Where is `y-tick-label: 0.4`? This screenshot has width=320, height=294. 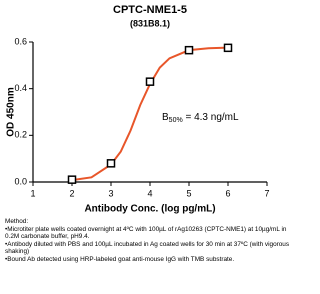
y-tick-label: 0.4 is located at coordinates (20, 88).